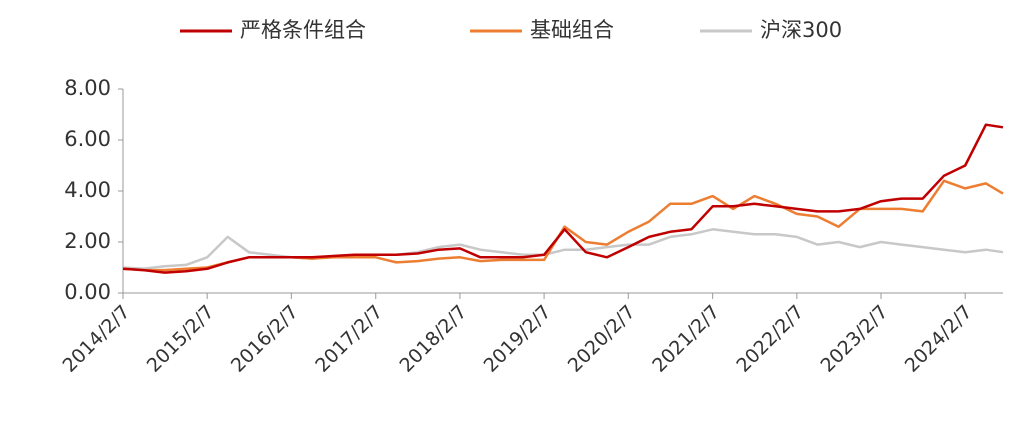 Image resolution: width=1014 pixels, height=435 pixels. I want to click on legend-label: 基础组合, so click(572, 30).